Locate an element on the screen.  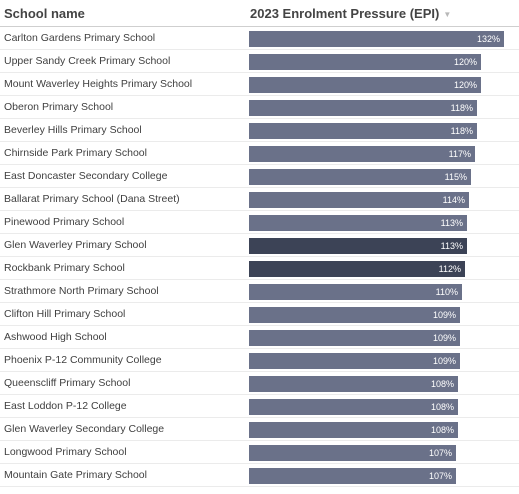
epi-bar: 110% is located at coordinates (355, 292).